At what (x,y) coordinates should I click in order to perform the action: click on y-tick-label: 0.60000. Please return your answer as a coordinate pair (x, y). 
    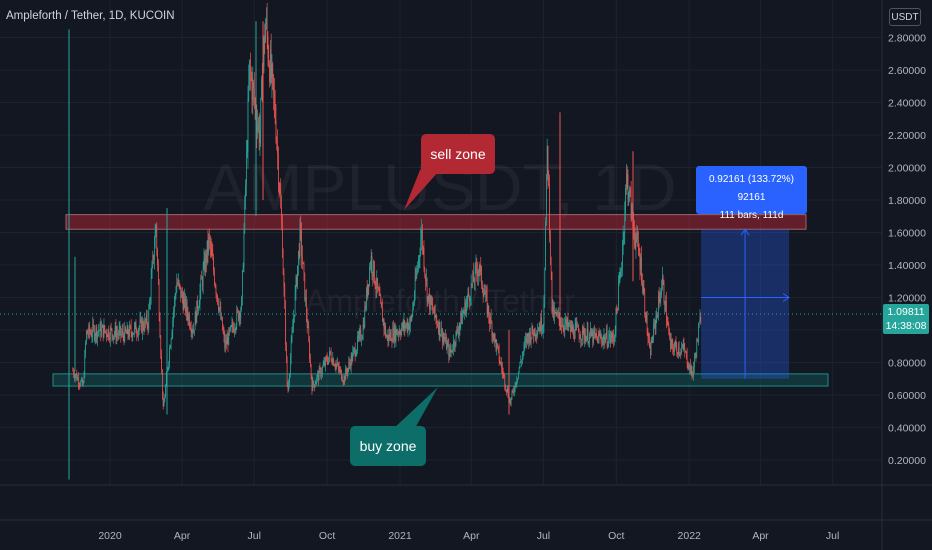
    Looking at the image, I should click on (907, 396).